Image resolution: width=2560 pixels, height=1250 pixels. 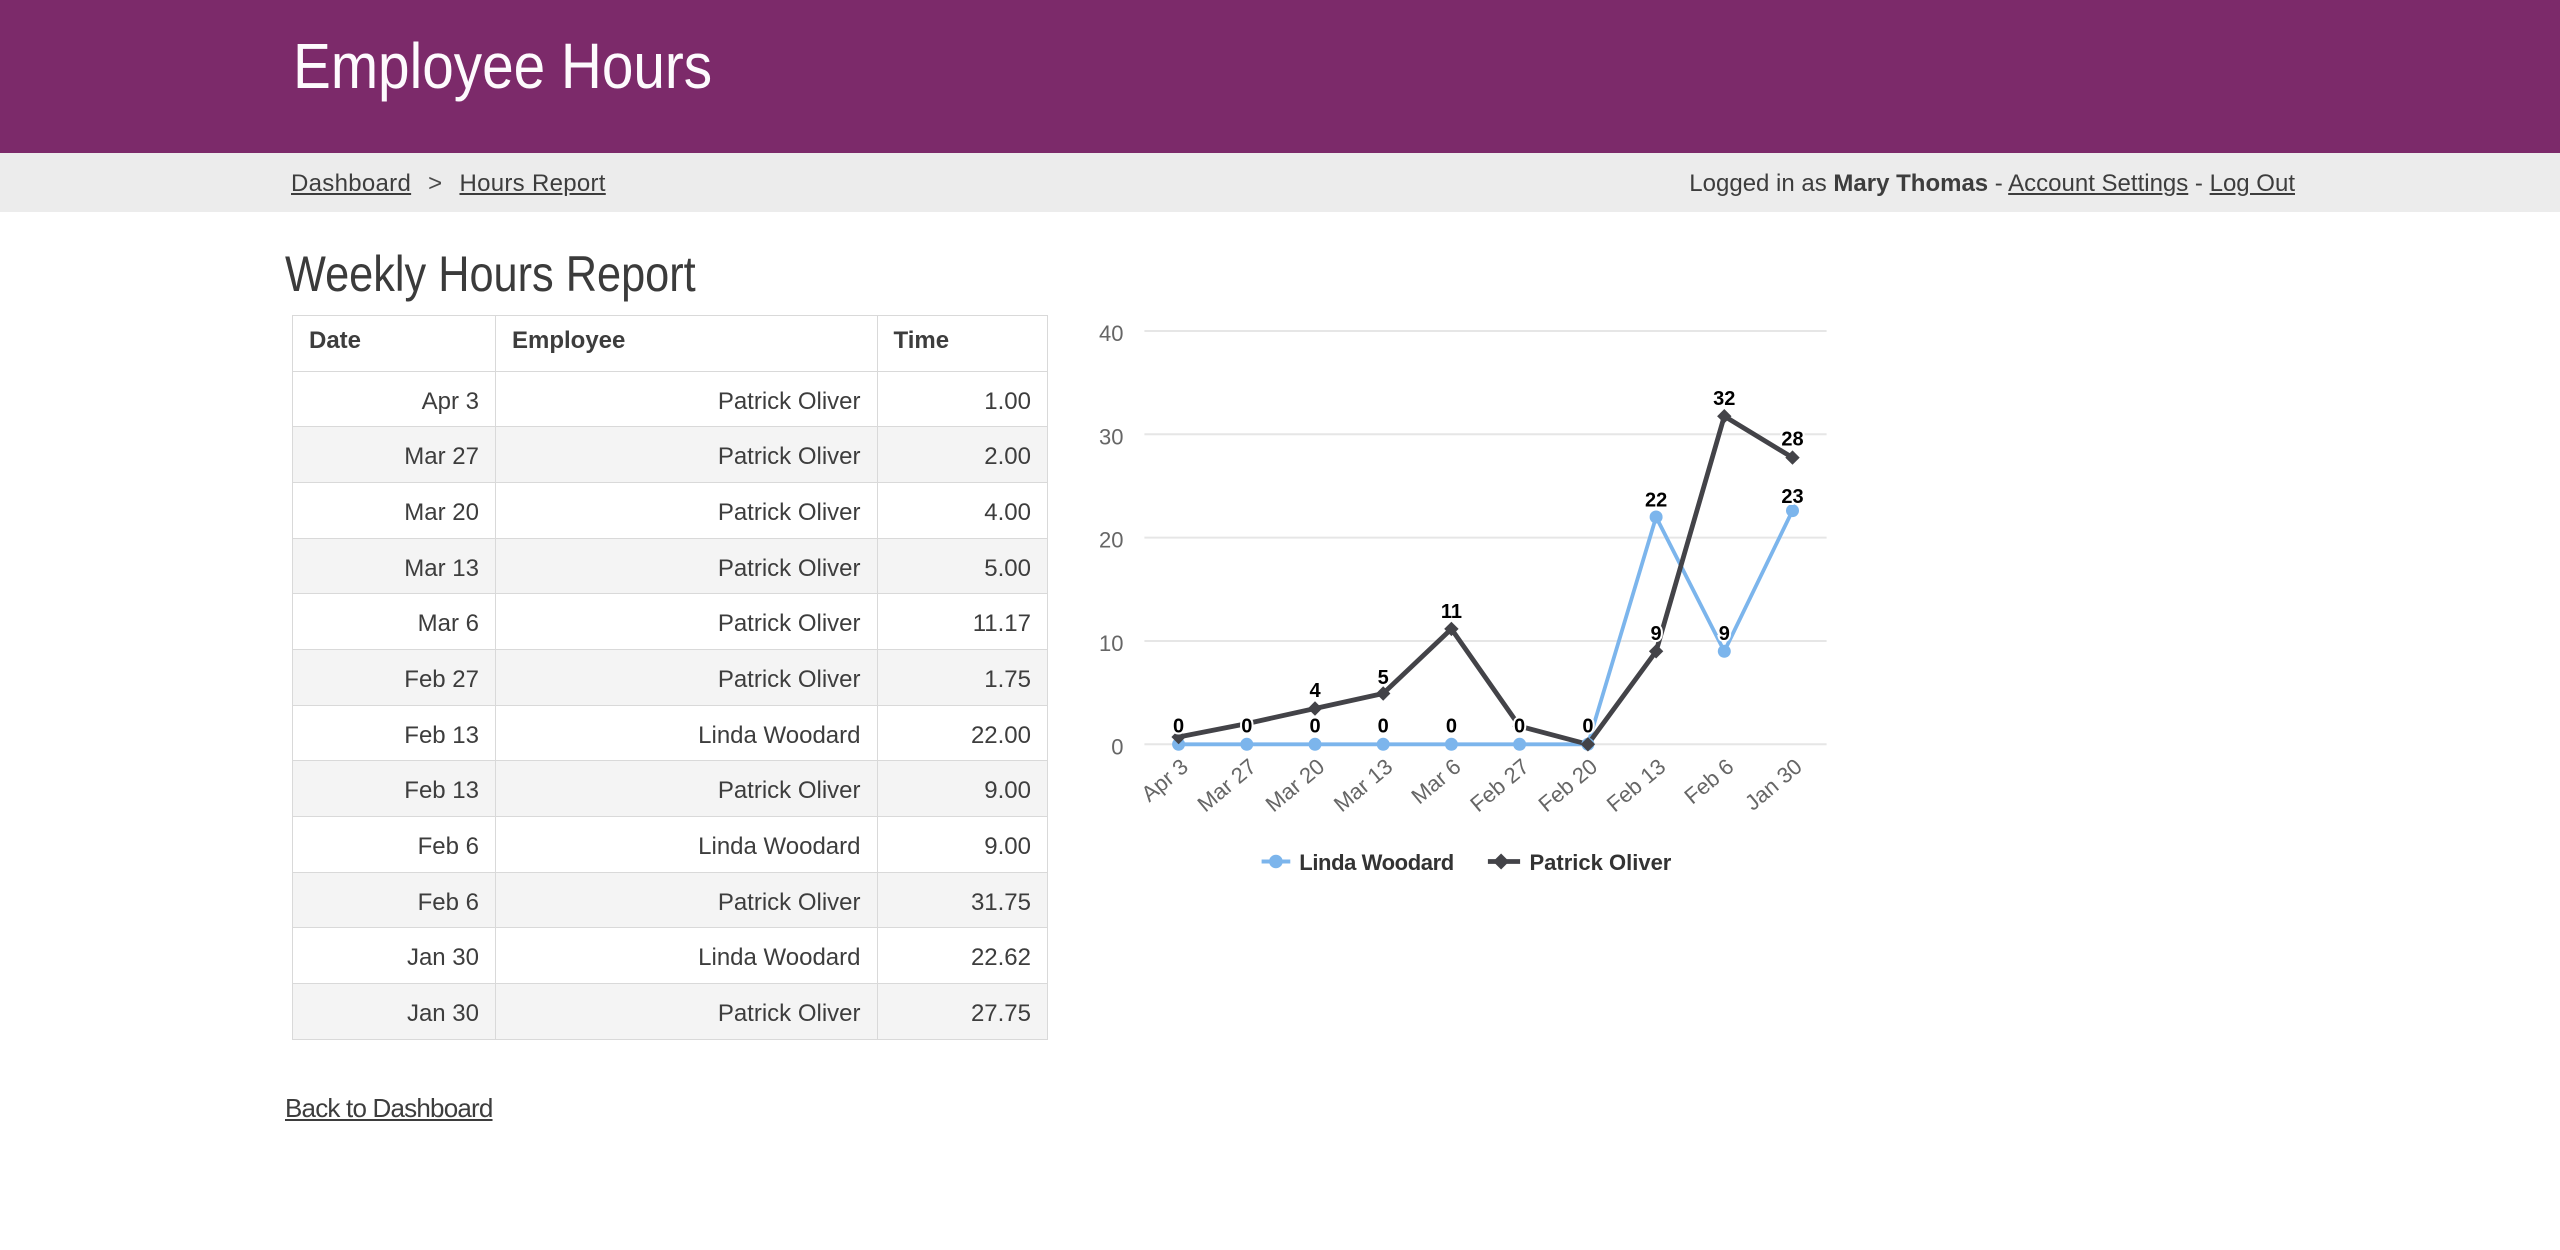 What do you see at coordinates (1451, 612) in the screenshot?
I see `svg-text: 11` at bounding box center [1451, 612].